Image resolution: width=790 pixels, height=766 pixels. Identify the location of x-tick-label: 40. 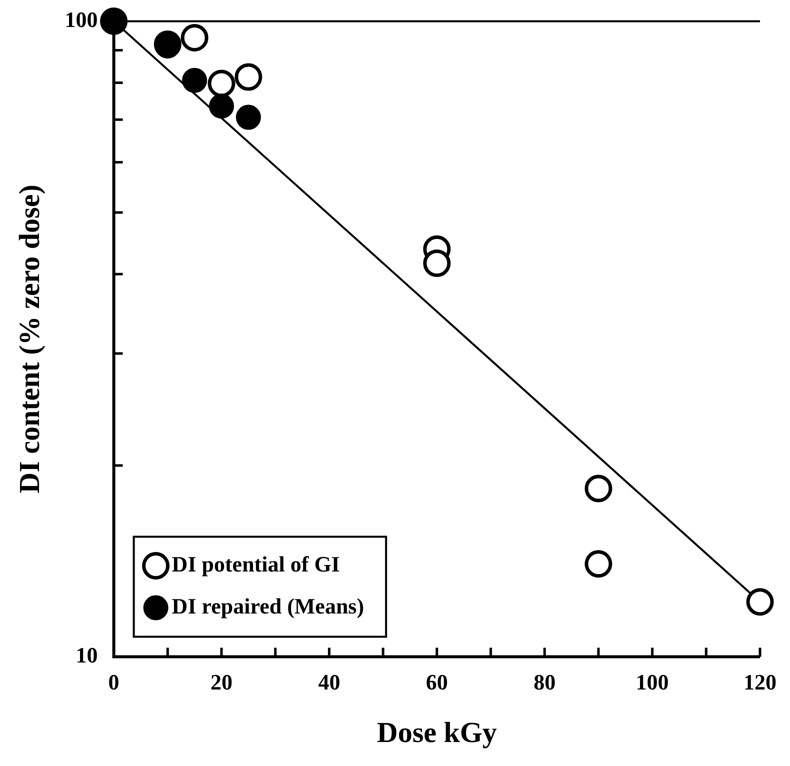
(329, 682).